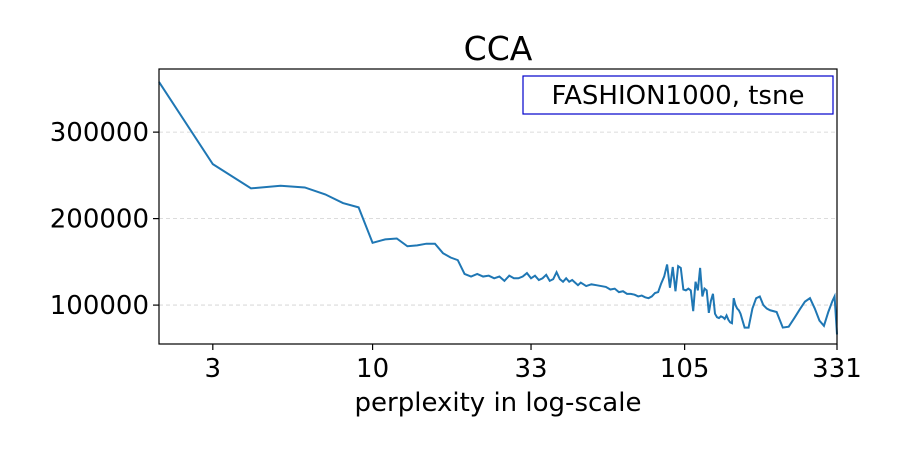  Describe the element at coordinates (837, 369) in the screenshot. I see `x-tick-label: 331` at that location.